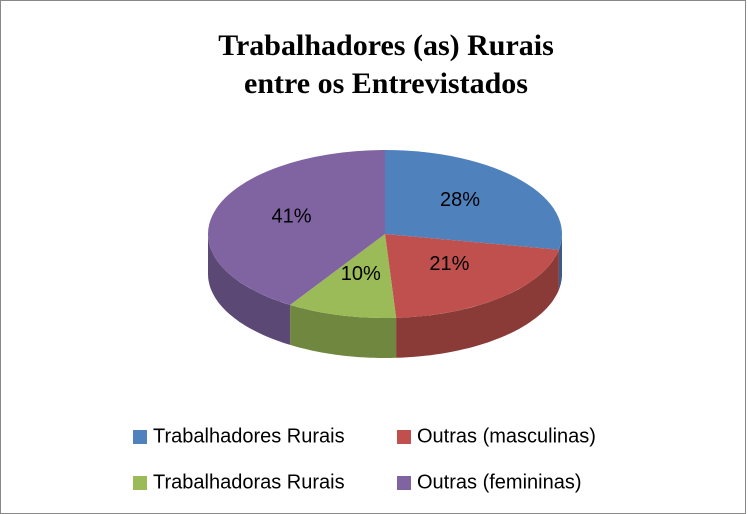 This screenshot has width=748, height=514. What do you see at coordinates (386, 83) in the screenshot?
I see `chart-title: entre os Entrevistados` at bounding box center [386, 83].